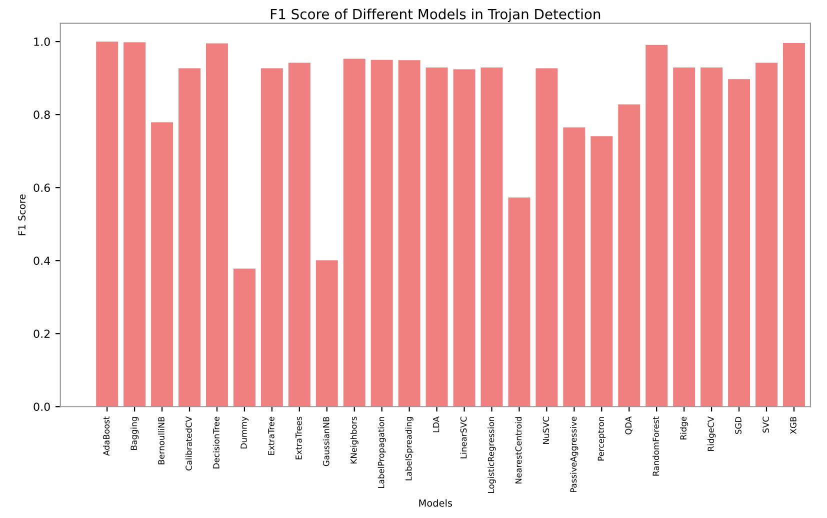 The image size is (827, 518). What do you see at coordinates (684, 428) in the screenshot?
I see `x-tick-label: Ridge` at bounding box center [684, 428].